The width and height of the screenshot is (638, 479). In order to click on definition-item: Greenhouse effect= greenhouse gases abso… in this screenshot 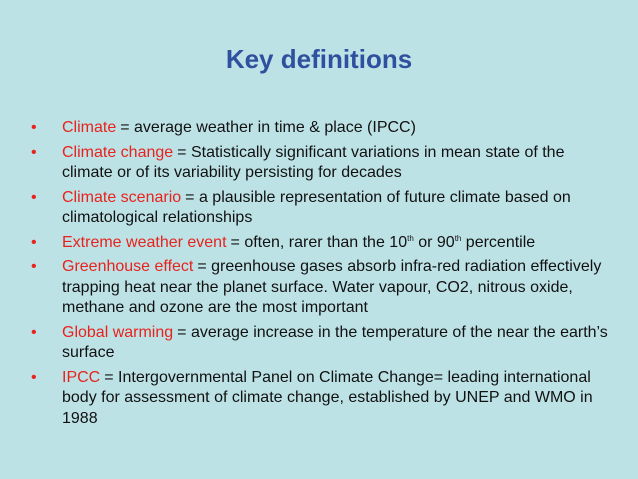, I will do `click(320, 288)`.